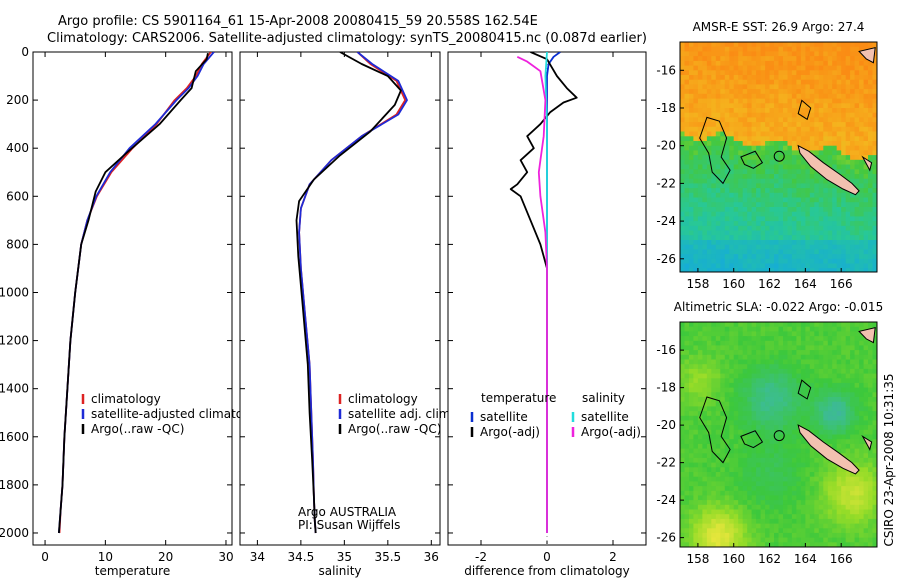 This screenshot has width=900, height=580. What do you see at coordinates (504, 417) in the screenshot?
I see `legend-label: satellite` at bounding box center [504, 417].